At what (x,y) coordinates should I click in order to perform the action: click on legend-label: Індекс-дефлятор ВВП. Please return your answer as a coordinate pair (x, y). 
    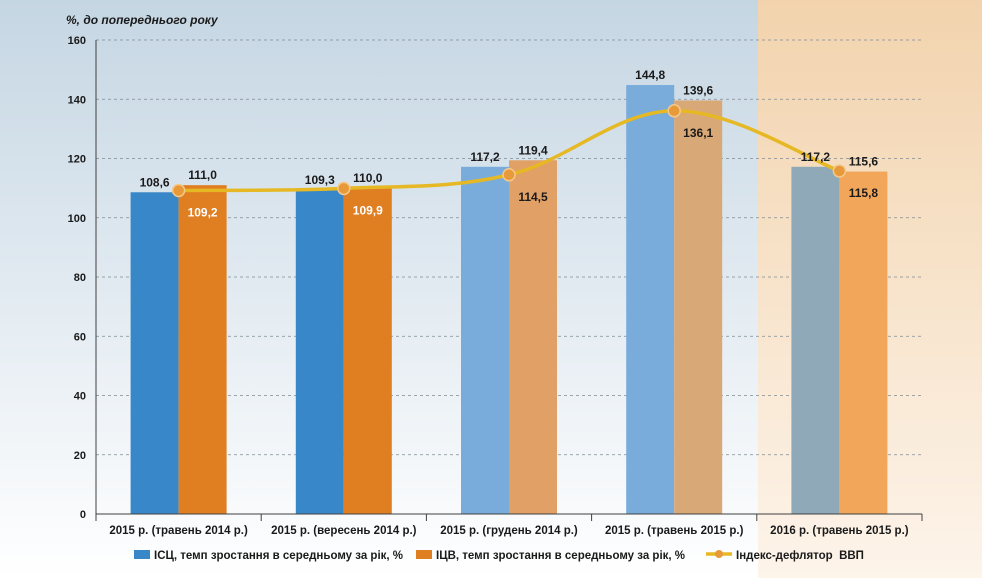
    Looking at the image, I should click on (800, 556).